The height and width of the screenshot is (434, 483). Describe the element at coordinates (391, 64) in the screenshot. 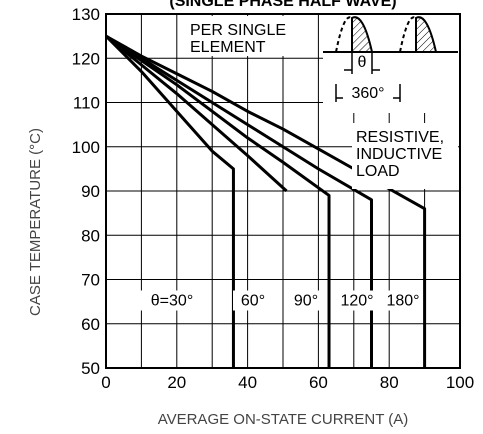

I see `waveform-inset: θ 360°` at that location.